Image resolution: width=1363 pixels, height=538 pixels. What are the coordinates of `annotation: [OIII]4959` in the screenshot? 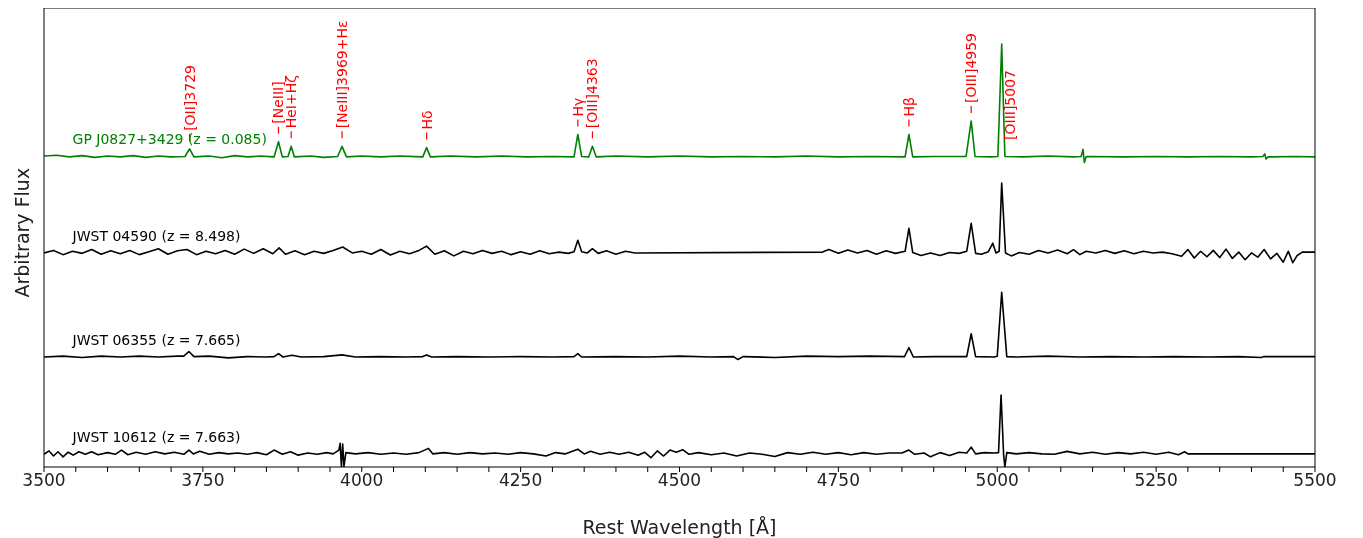 It's located at (971, 67).